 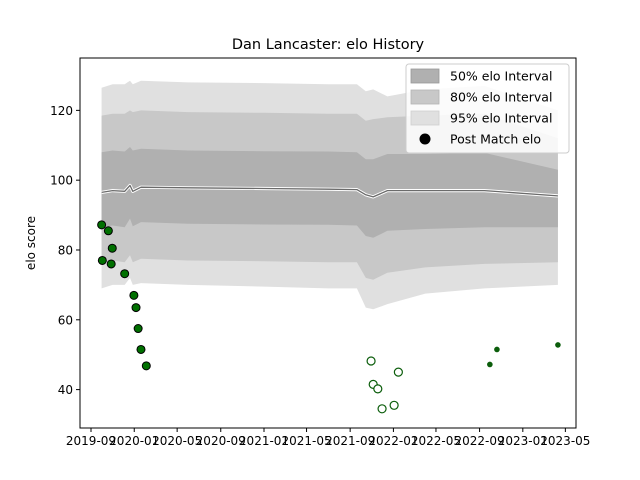 I want to click on x-tick-label: 2020-09, so click(x=221, y=441).